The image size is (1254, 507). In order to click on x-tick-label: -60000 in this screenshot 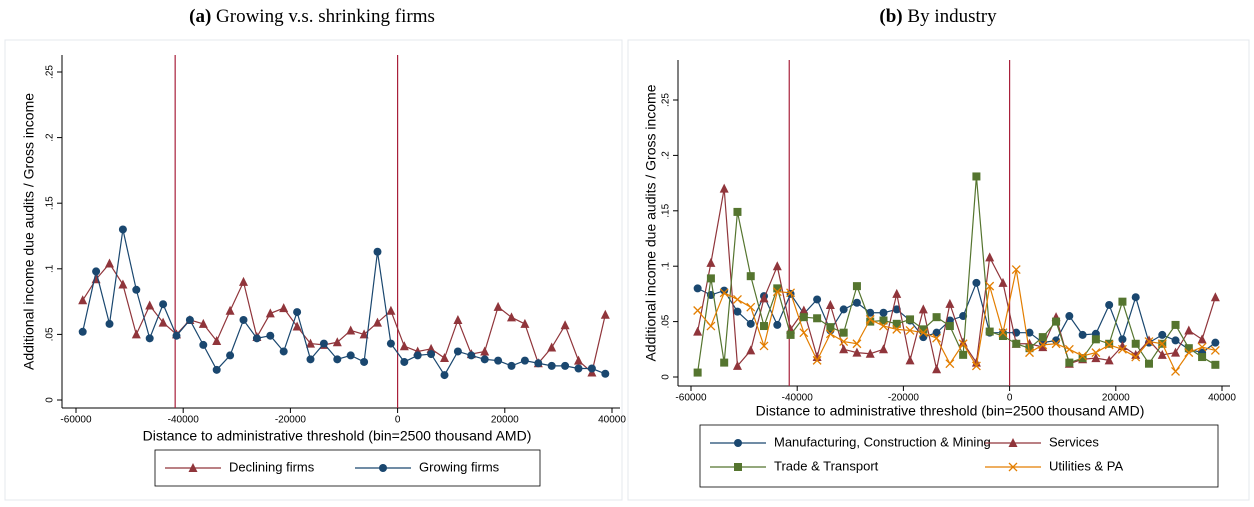, I will do `click(691, 398)`.